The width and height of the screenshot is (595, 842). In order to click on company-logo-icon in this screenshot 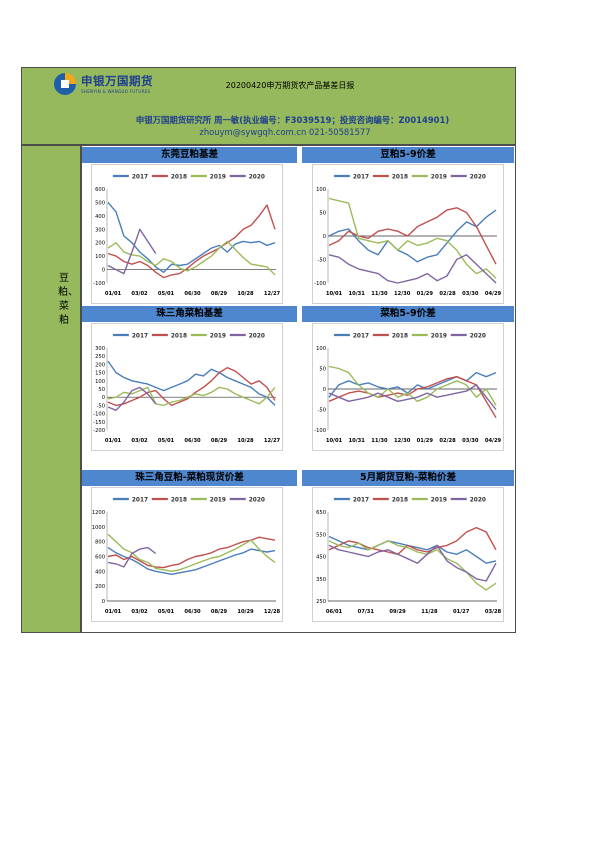, I will do `click(65, 84)`.